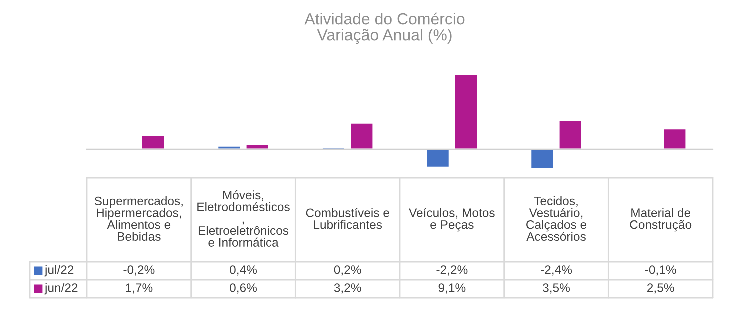  I want to click on data-label: 0,4%, so click(243, 271).